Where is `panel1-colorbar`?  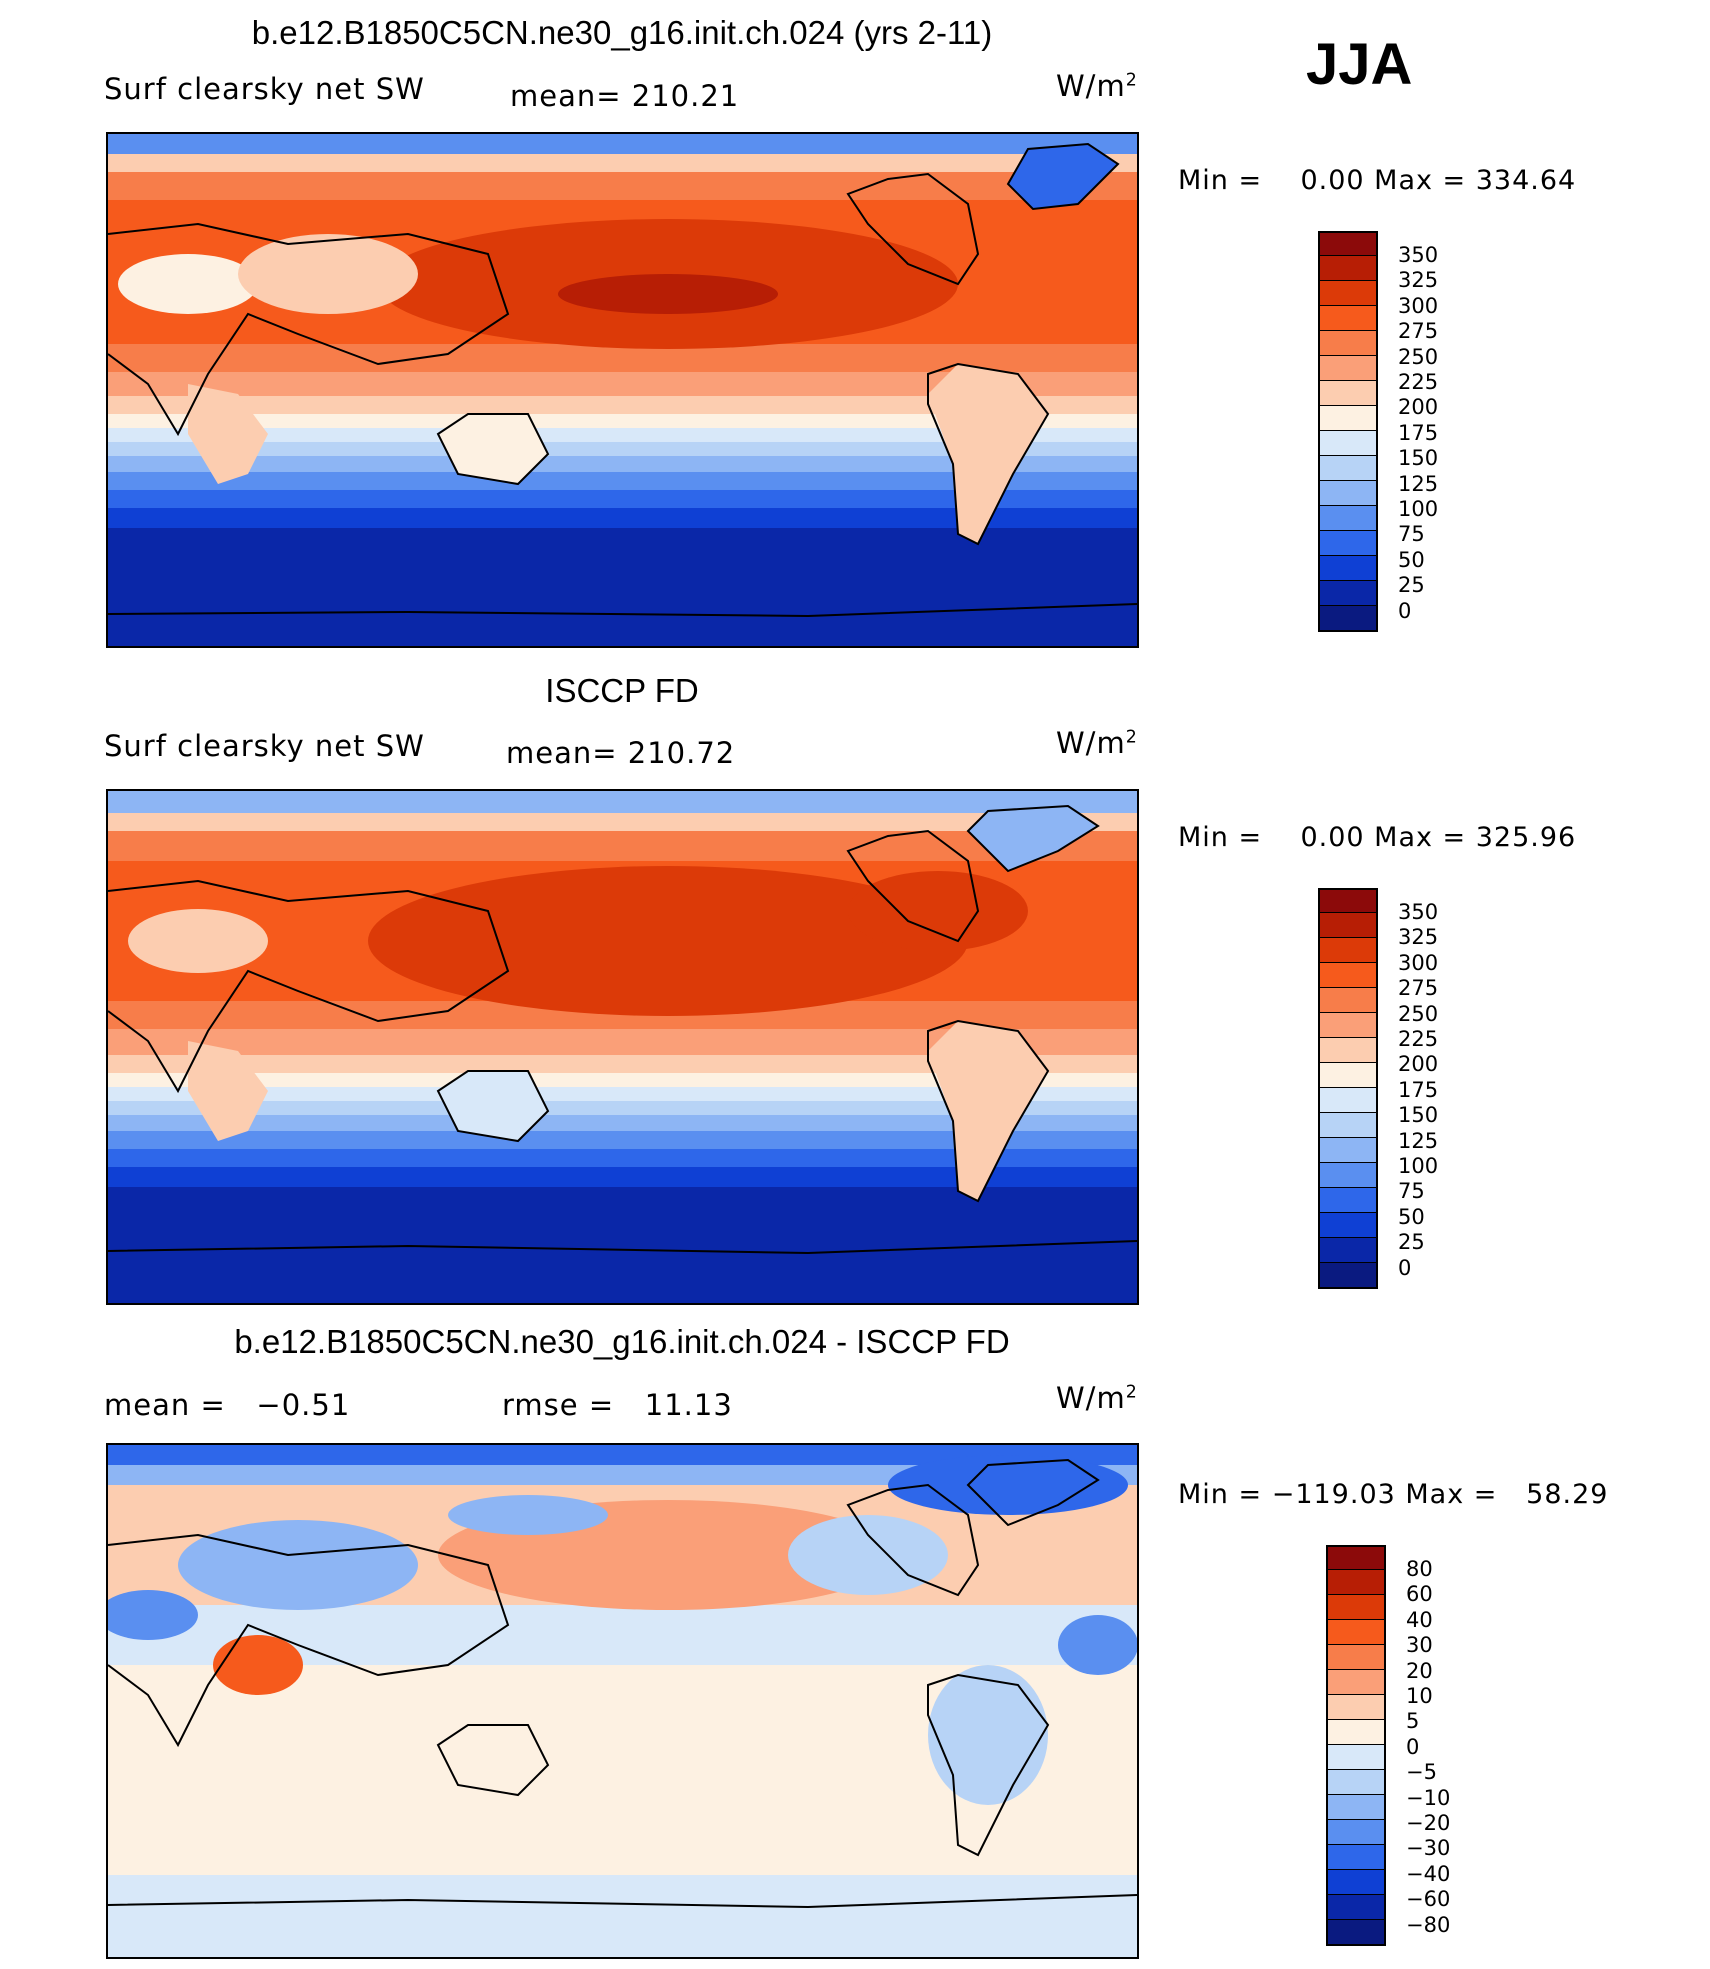 panel1-colorbar is located at coordinates (1348, 431).